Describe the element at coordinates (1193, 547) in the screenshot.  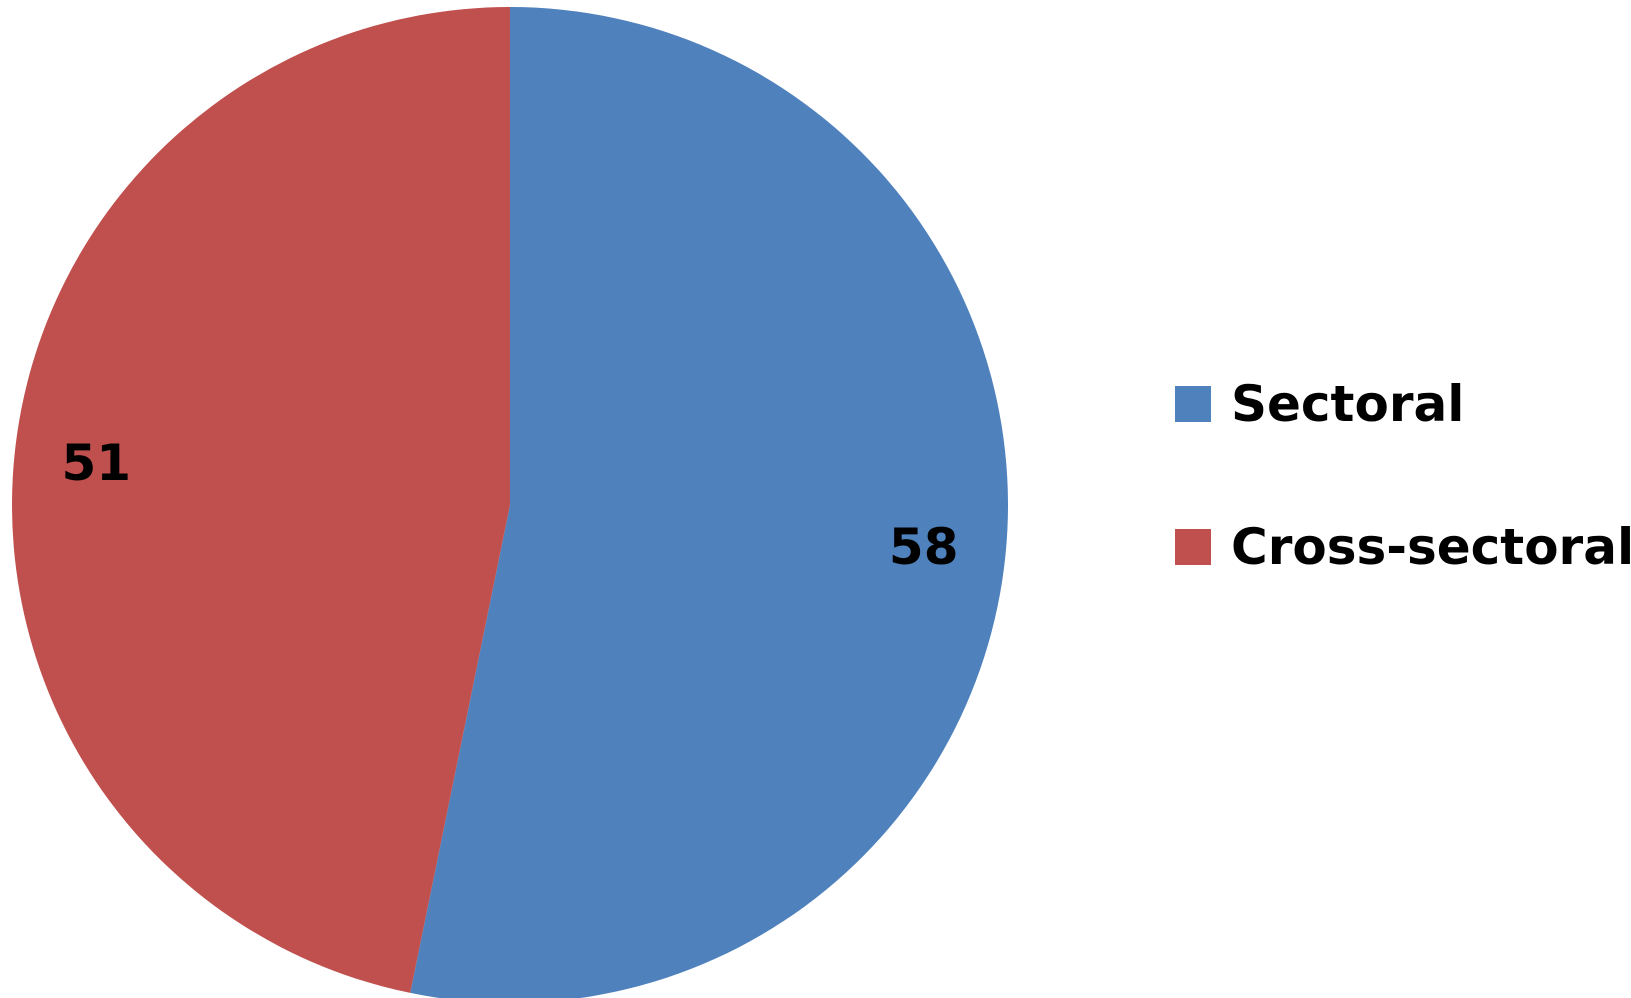
I see `legend-swatch-cross-sectoral` at that location.